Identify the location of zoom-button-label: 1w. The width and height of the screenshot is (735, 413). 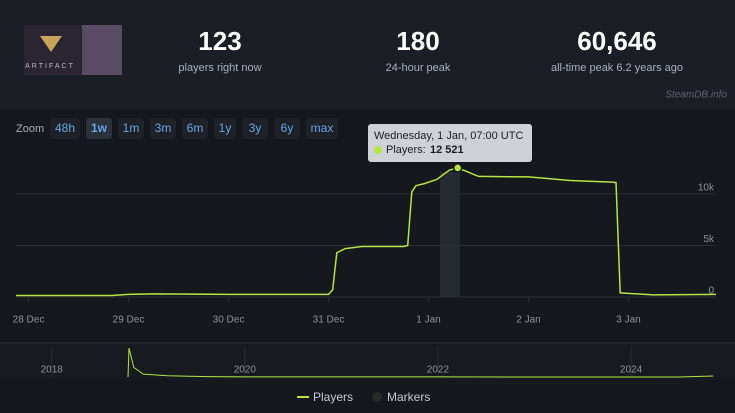
(99, 128).